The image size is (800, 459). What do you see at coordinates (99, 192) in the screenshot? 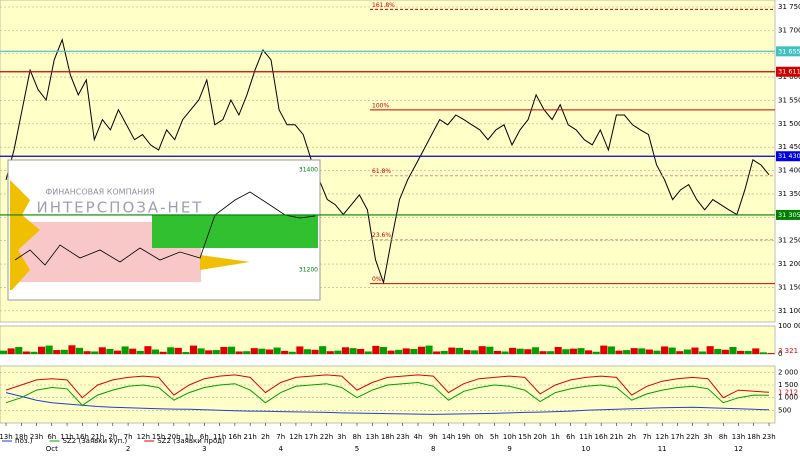
I see `overlay-company: ФИНАНСОВАЯ КОМПАНИЯ` at bounding box center [99, 192].